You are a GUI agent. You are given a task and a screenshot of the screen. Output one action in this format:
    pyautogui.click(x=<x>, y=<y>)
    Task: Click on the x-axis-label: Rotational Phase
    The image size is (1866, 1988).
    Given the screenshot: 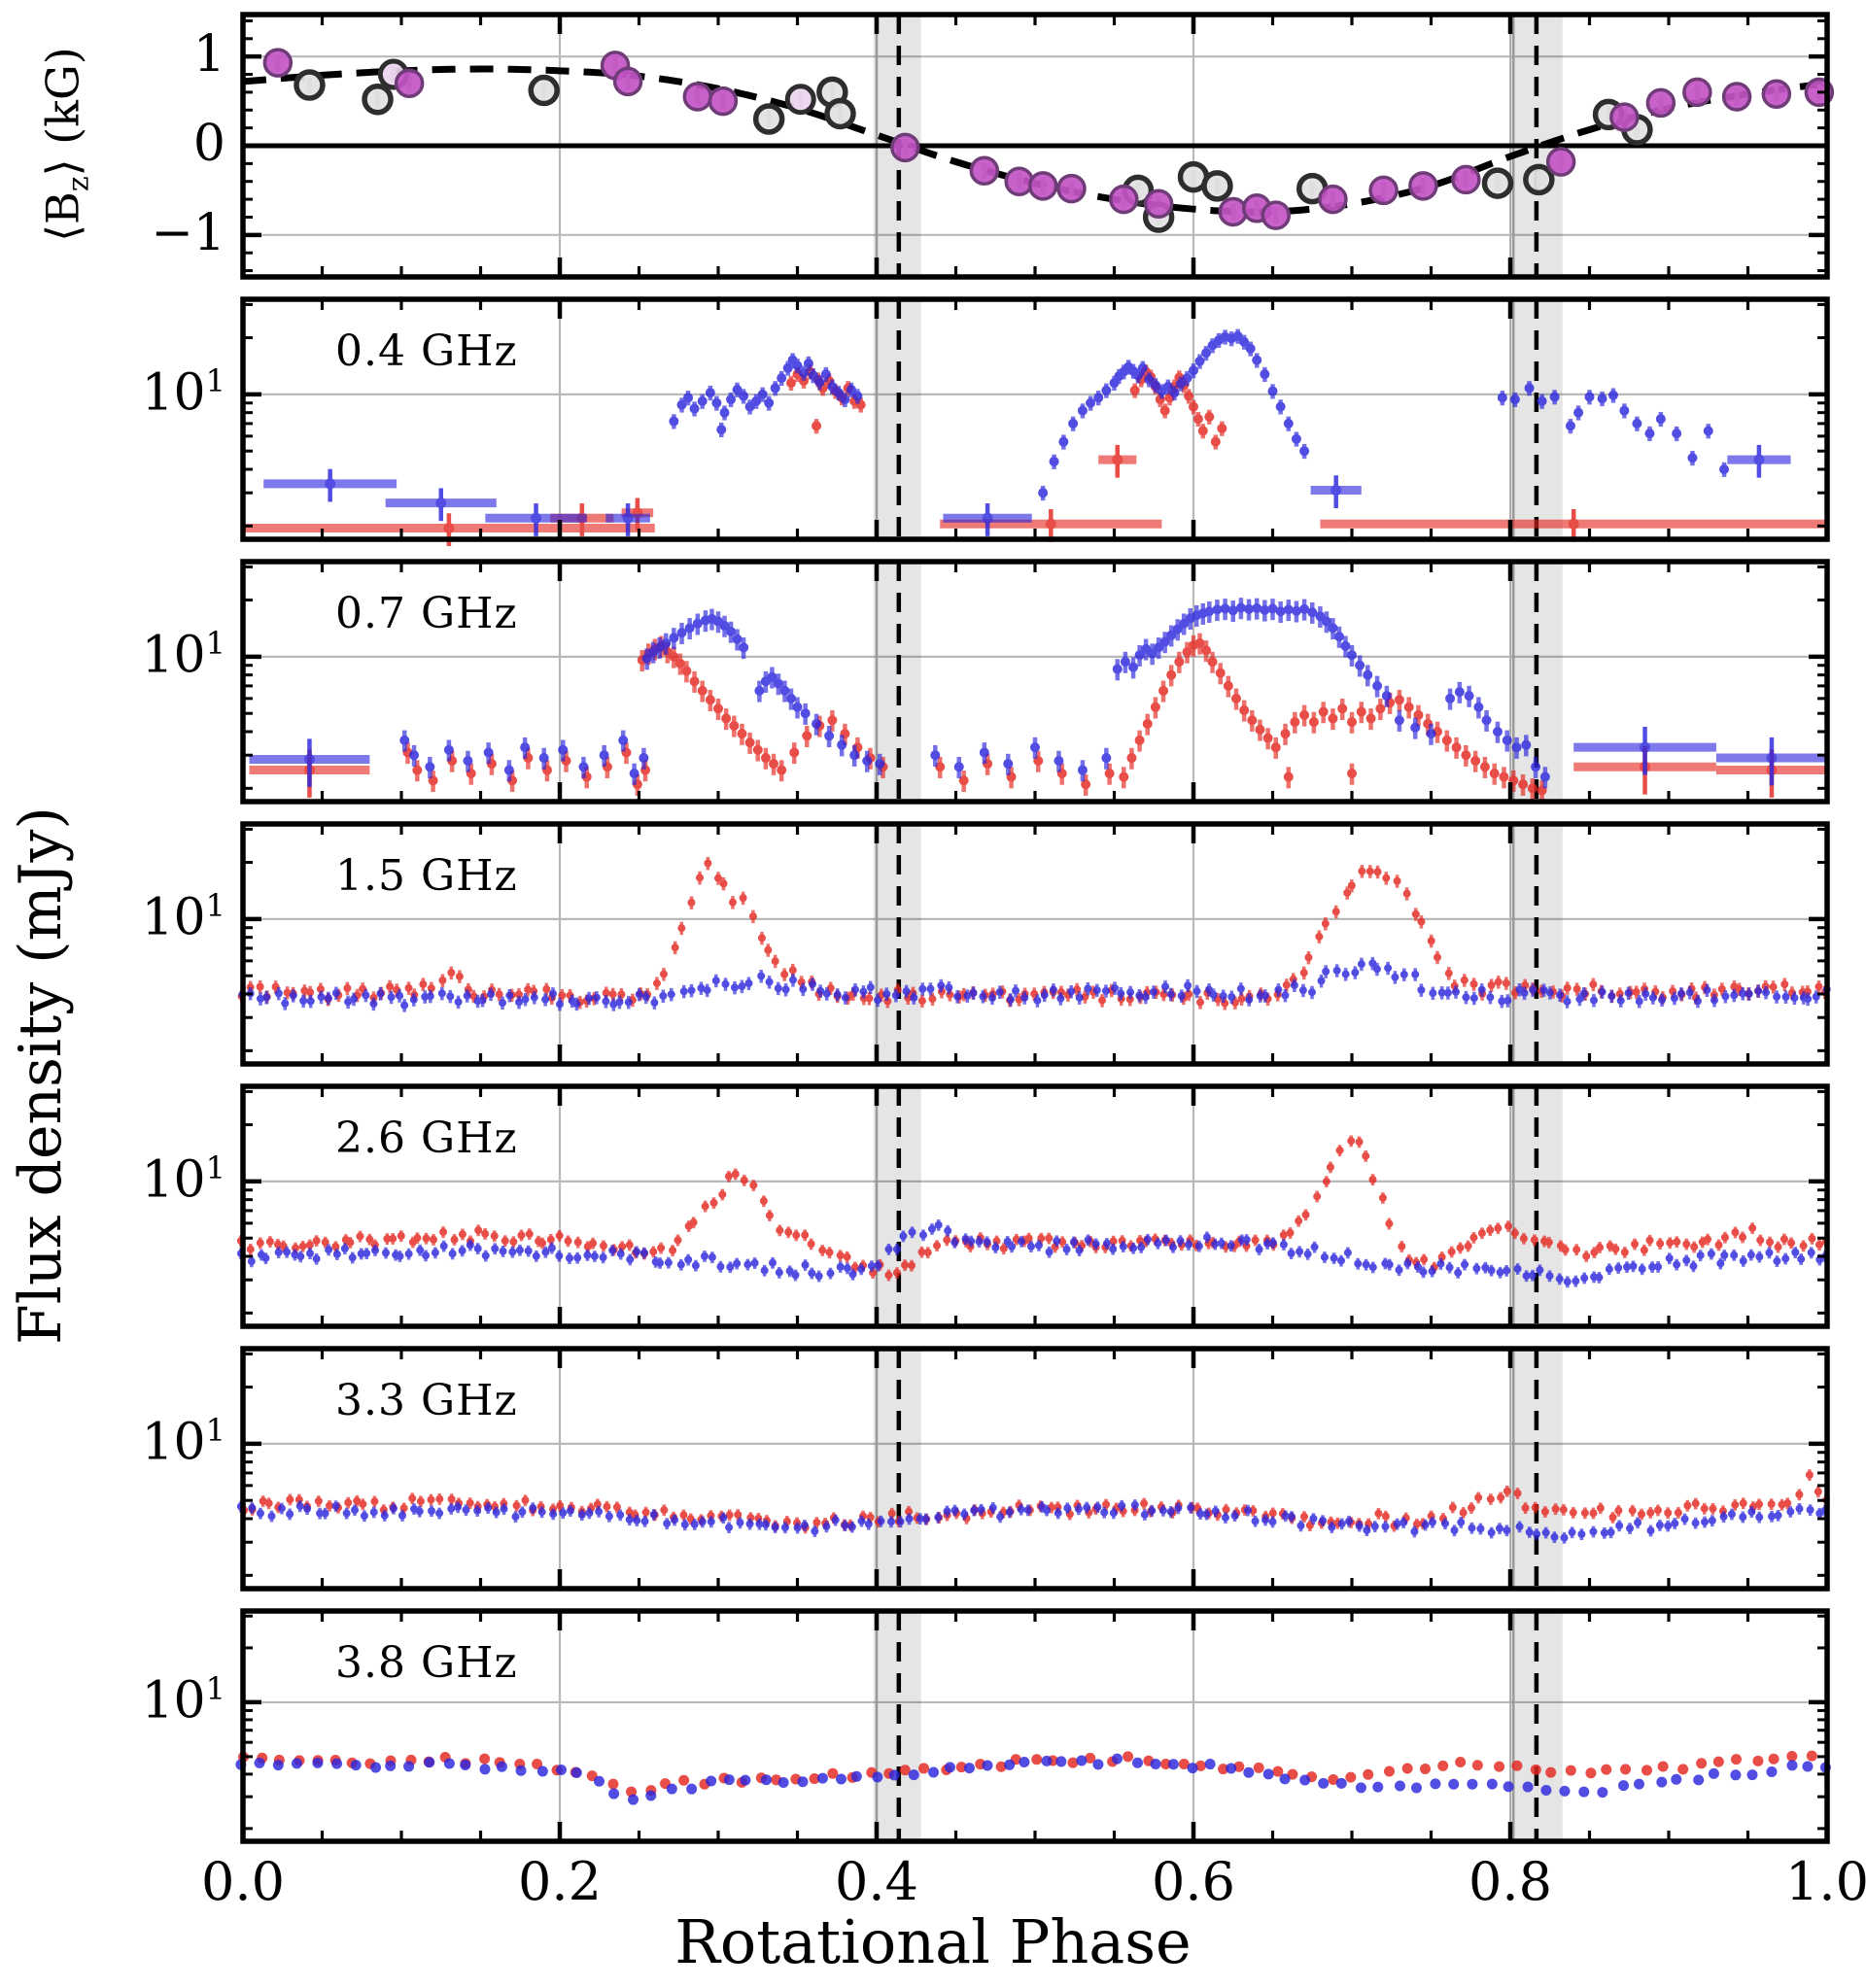 What is the action you would take?
    pyautogui.click(x=933, y=1941)
    